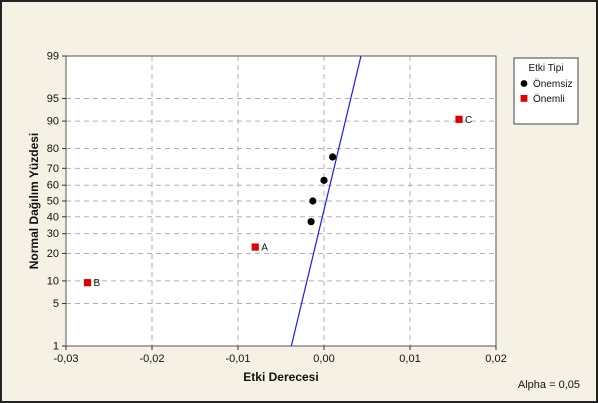 This screenshot has width=598, height=403. Describe the element at coordinates (549, 99) in the screenshot. I see `legend-entry-label: Önemli` at that location.